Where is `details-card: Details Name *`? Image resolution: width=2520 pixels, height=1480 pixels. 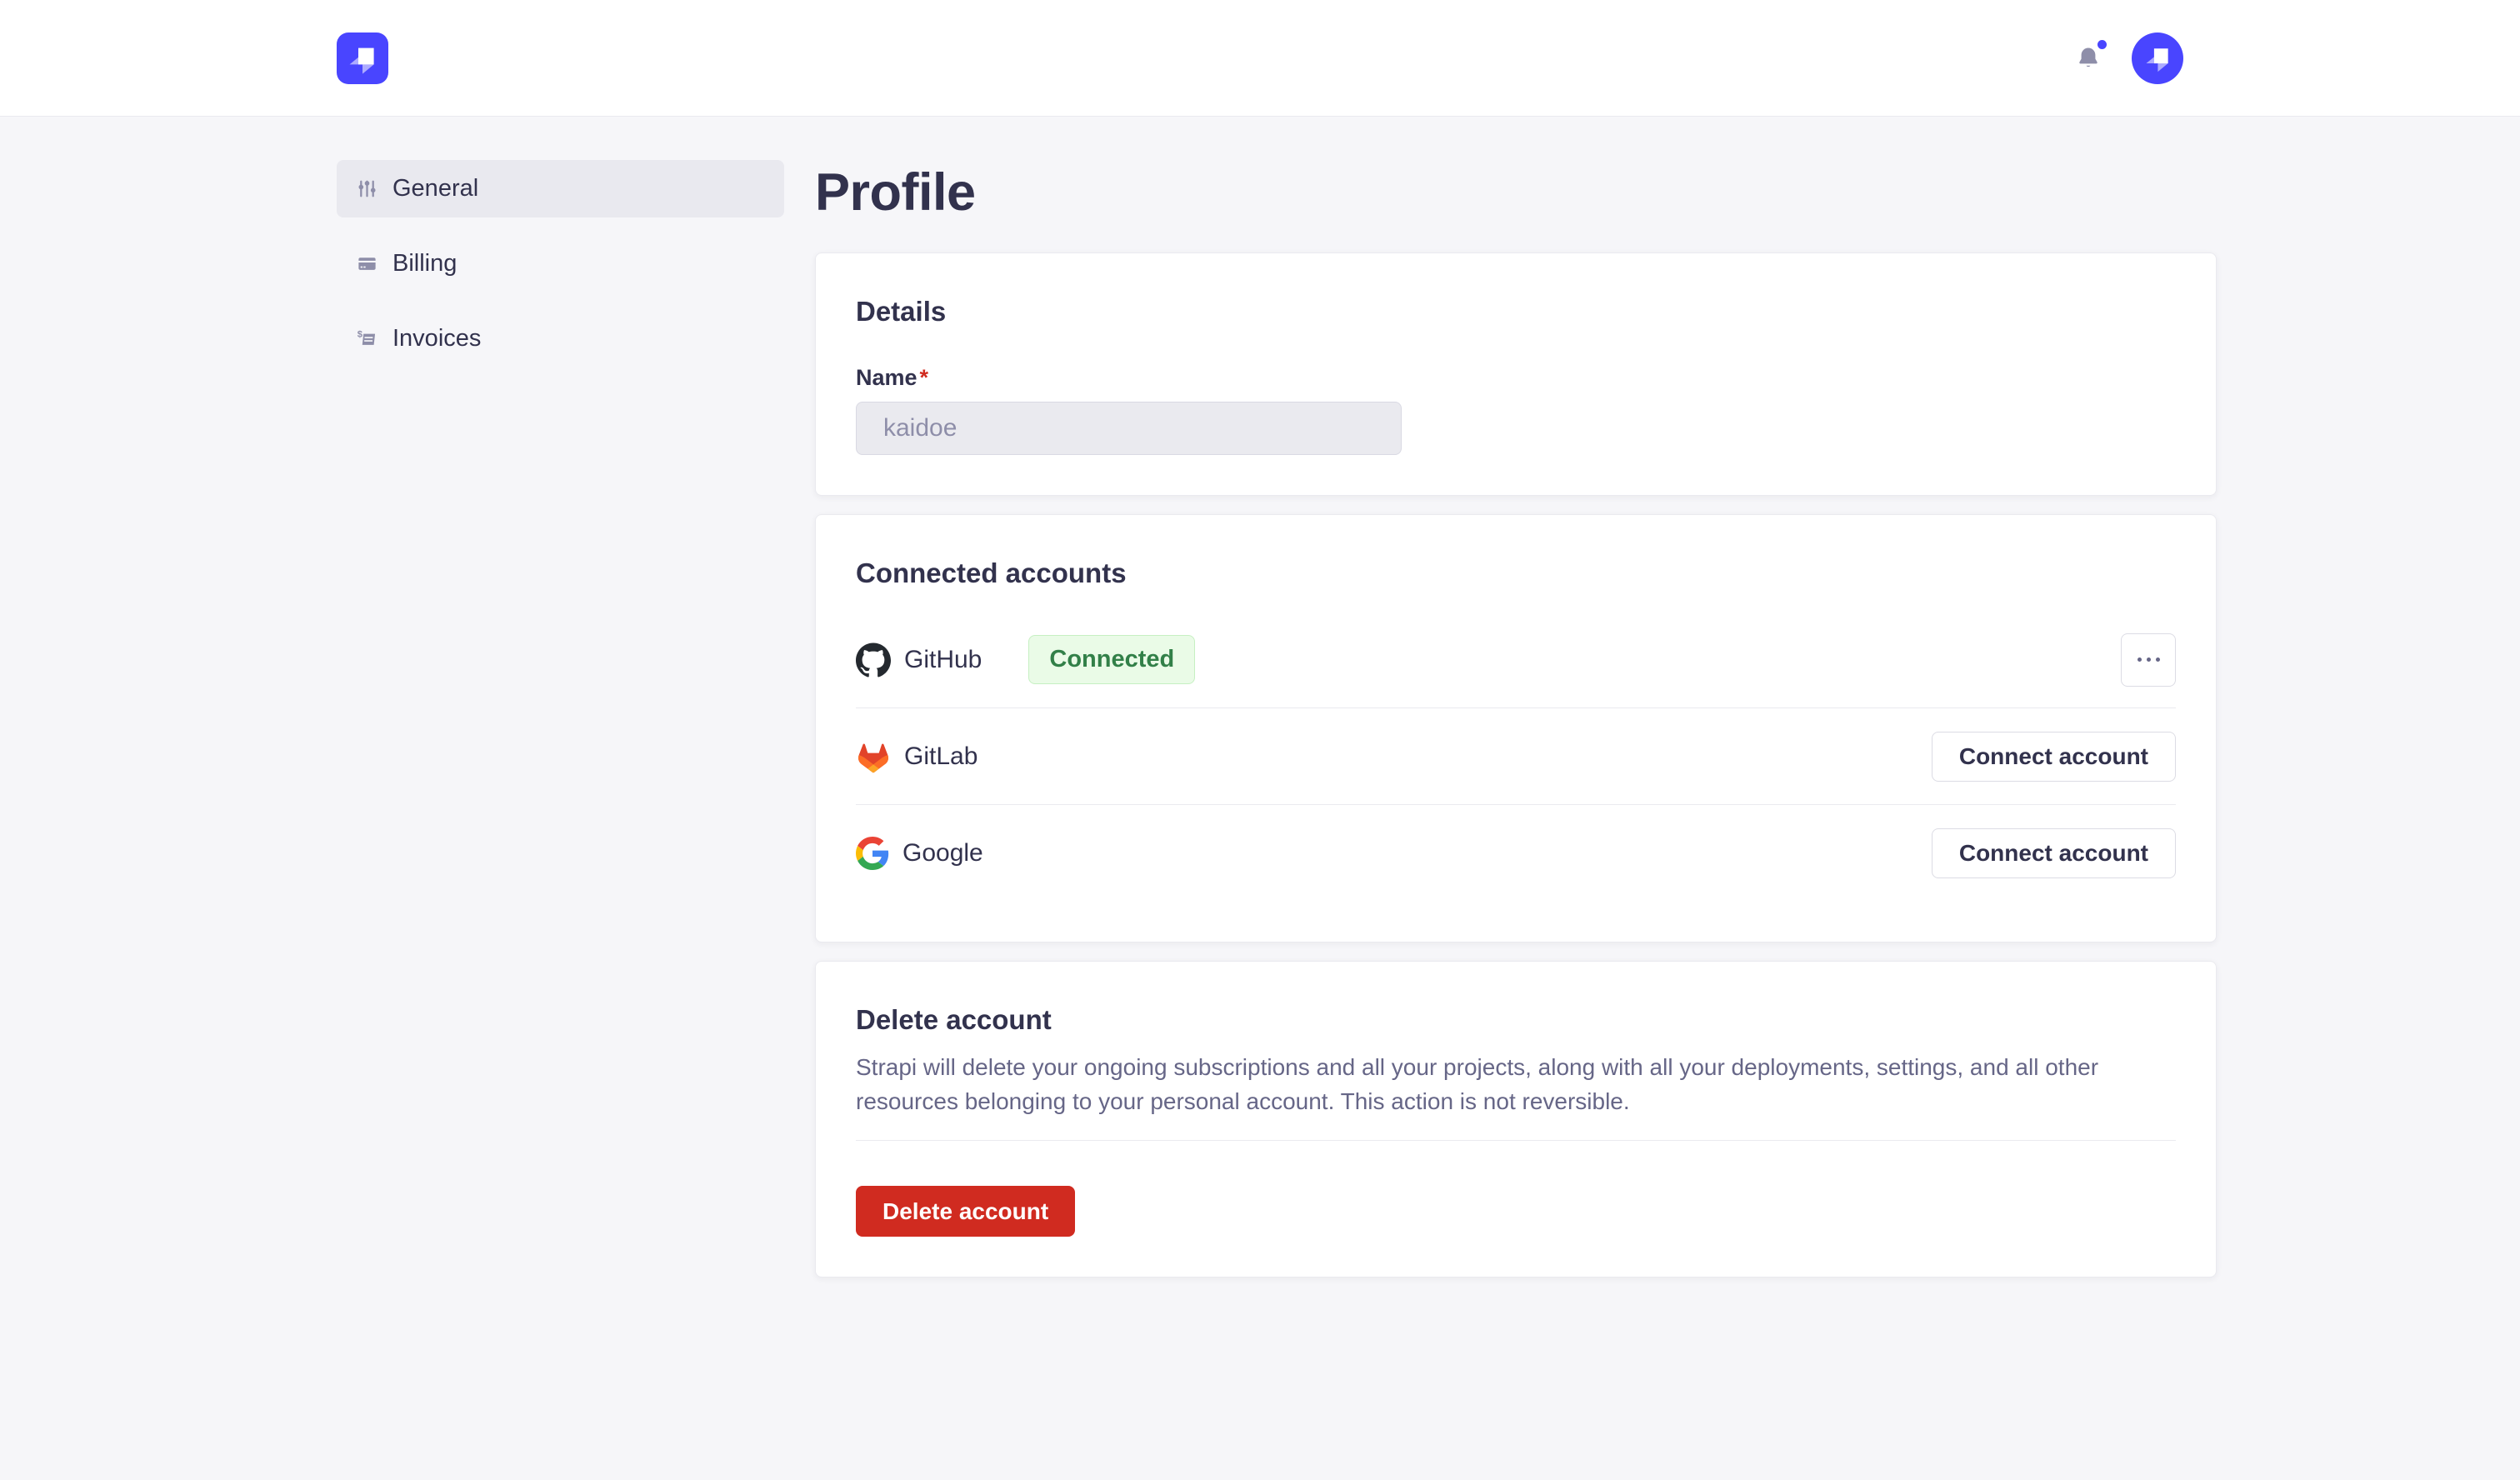
details-card: Details Name * is located at coordinates (1516, 374).